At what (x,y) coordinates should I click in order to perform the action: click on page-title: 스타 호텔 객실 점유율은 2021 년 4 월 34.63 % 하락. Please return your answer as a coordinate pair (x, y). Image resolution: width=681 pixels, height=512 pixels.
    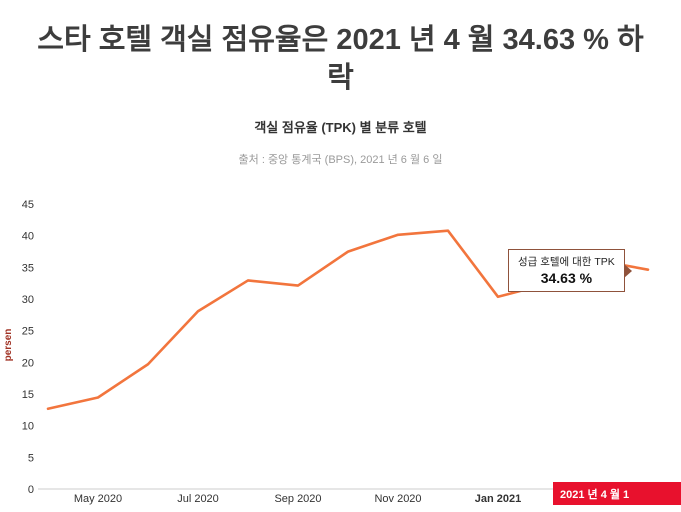
    Looking at the image, I should click on (340, 59).